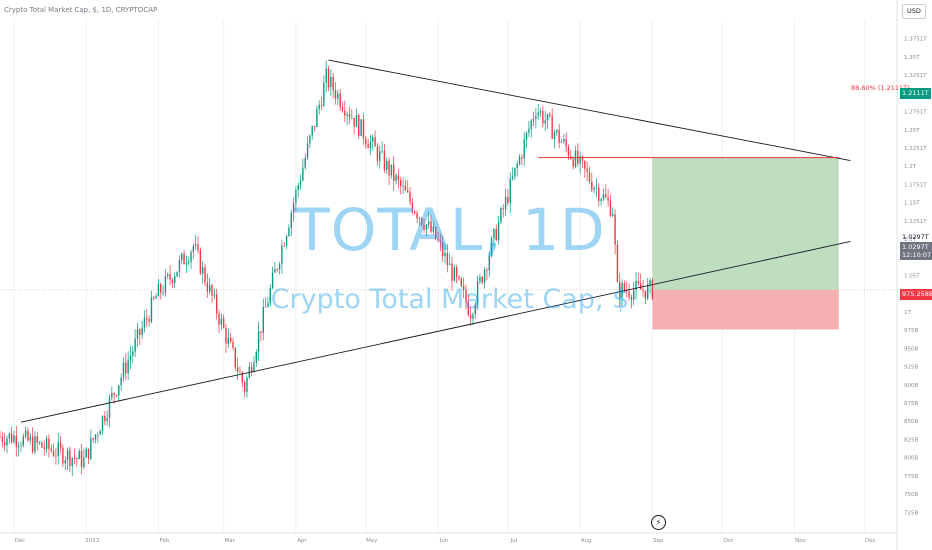  I want to click on watermark-description: Crypto Total Market Cap, $, so click(450, 299).